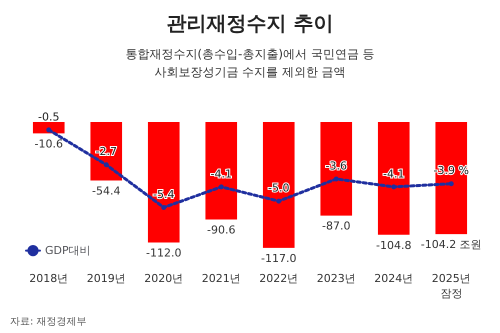 The image size is (500, 333). What do you see at coordinates (336, 165) in the screenshot?
I see `data-label: -3.6` at bounding box center [336, 165].